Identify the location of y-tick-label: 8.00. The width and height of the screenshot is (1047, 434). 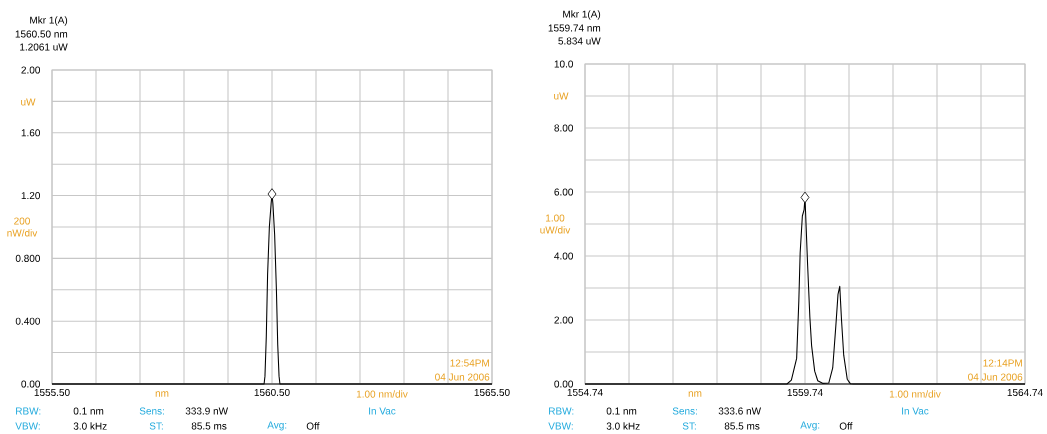
(564, 128).